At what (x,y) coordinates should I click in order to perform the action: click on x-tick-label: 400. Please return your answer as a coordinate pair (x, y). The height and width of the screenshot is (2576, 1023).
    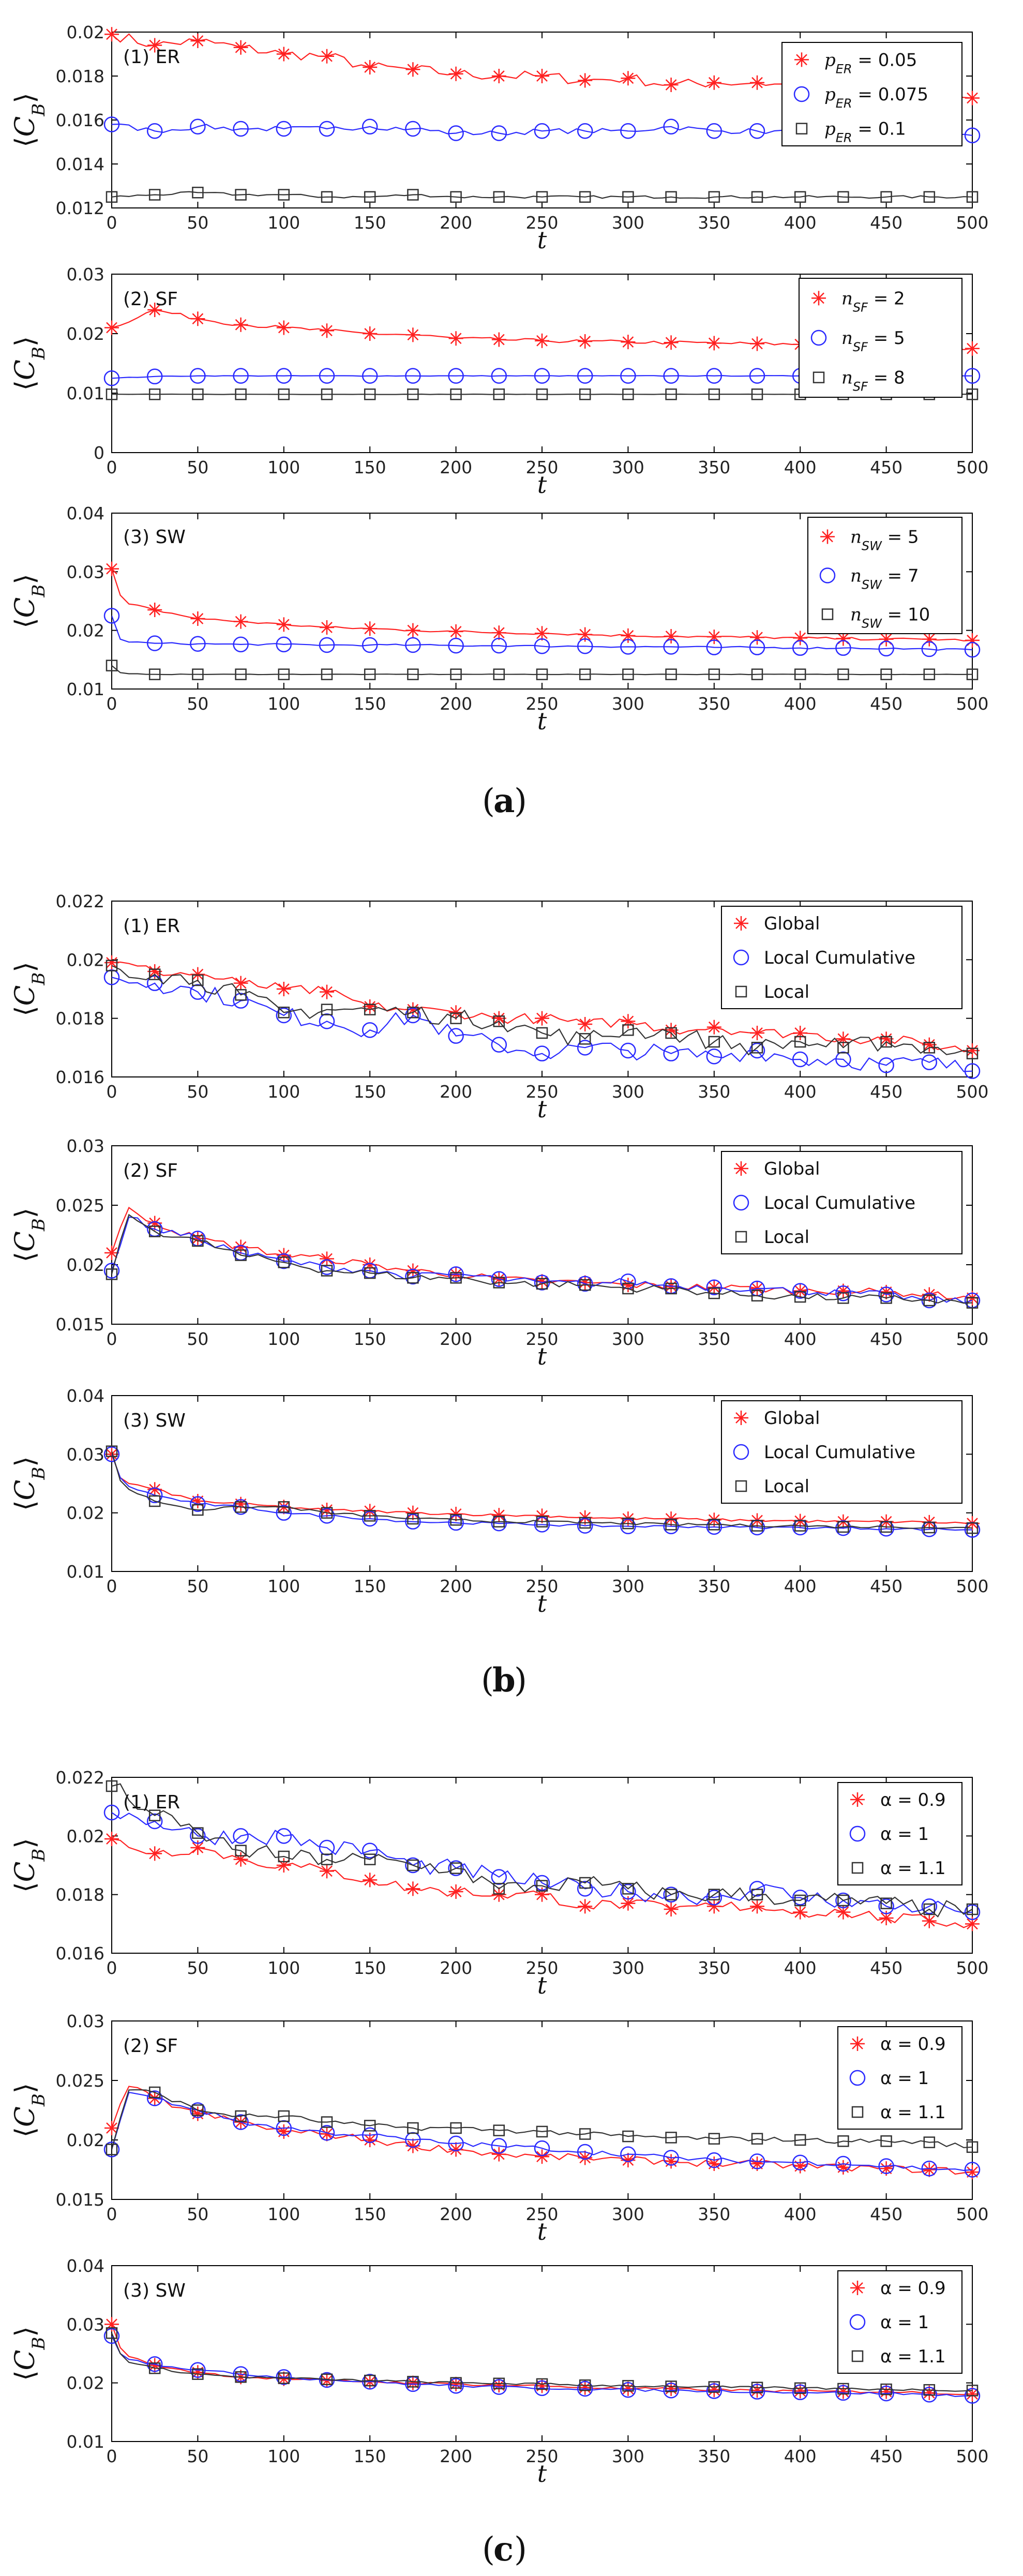
    Looking at the image, I should click on (800, 2214).